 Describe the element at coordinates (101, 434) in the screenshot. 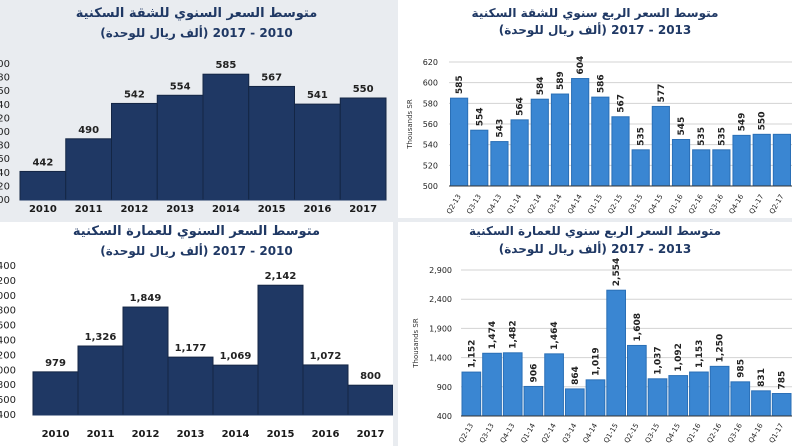

I see `x-tick-label: 2011` at that location.